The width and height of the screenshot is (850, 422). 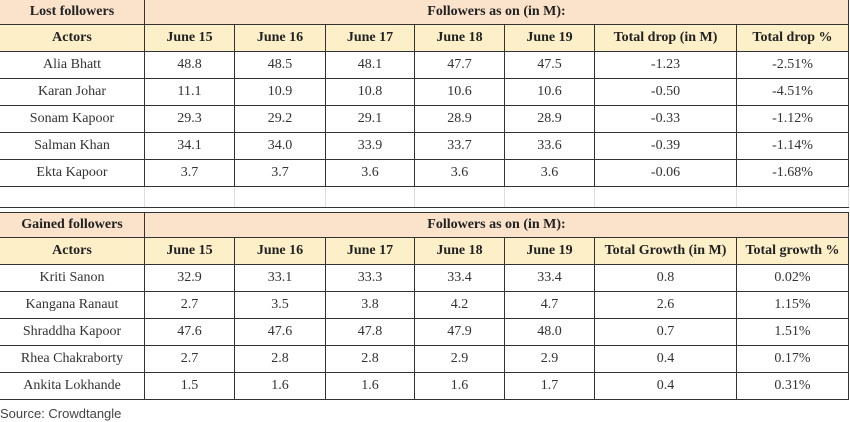 I want to click on value-cell: -0.39, so click(x=665, y=146).